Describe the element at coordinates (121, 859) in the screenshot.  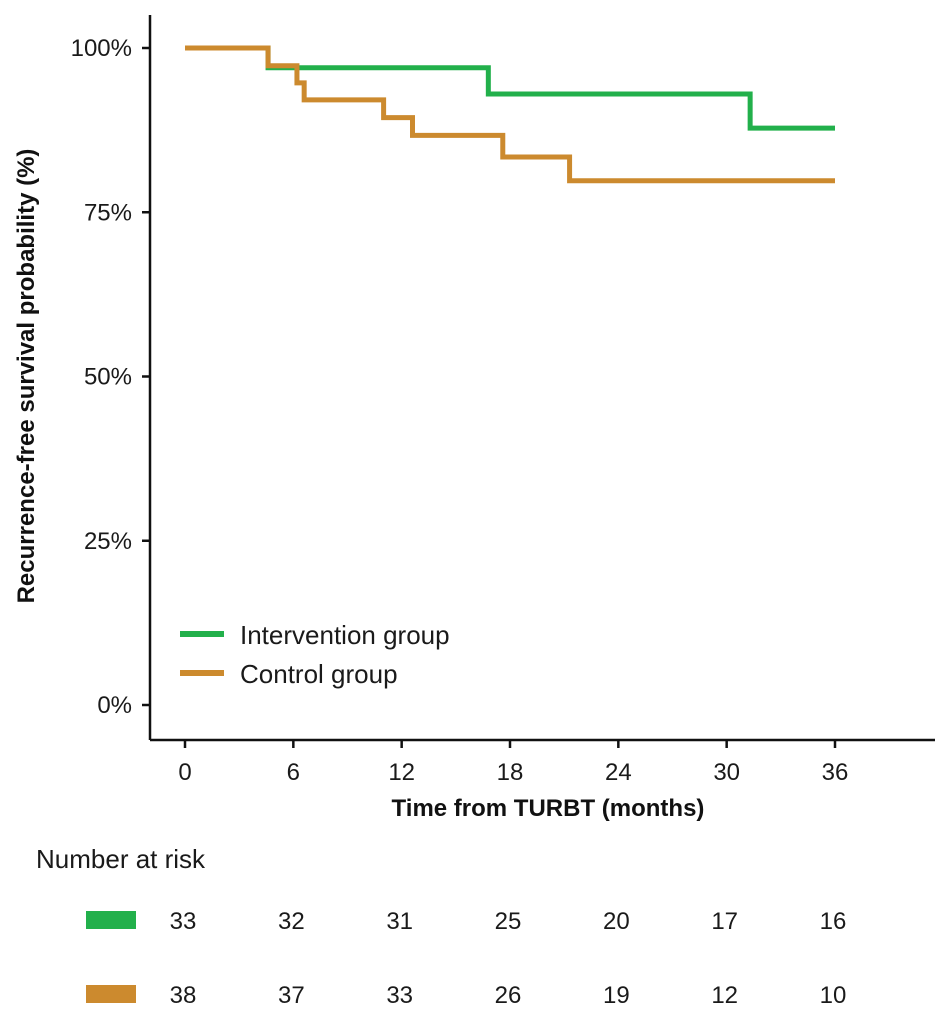
I see `risk-table-title: Number at risk` at that location.